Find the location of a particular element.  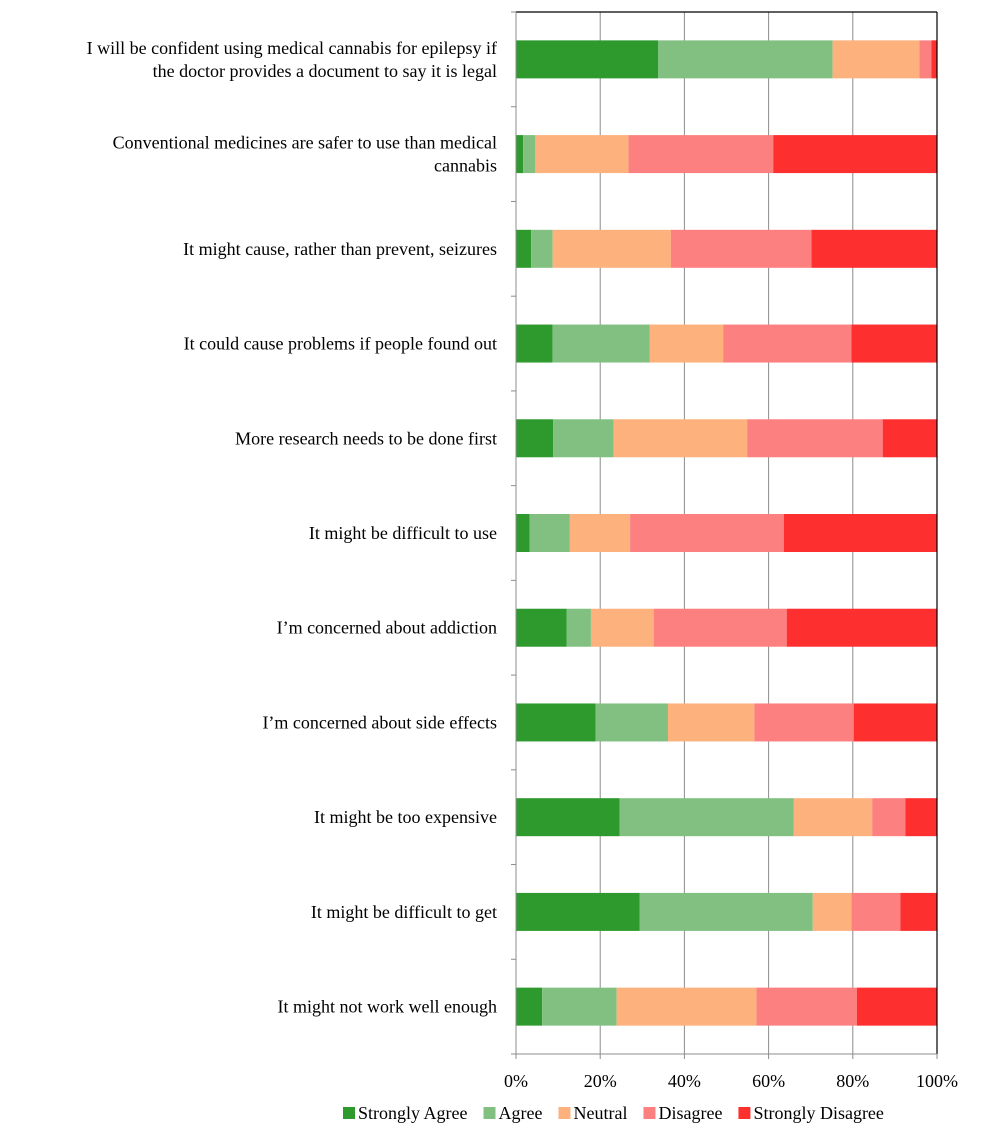

legend-label: Strongly Agree is located at coordinates (413, 1113).